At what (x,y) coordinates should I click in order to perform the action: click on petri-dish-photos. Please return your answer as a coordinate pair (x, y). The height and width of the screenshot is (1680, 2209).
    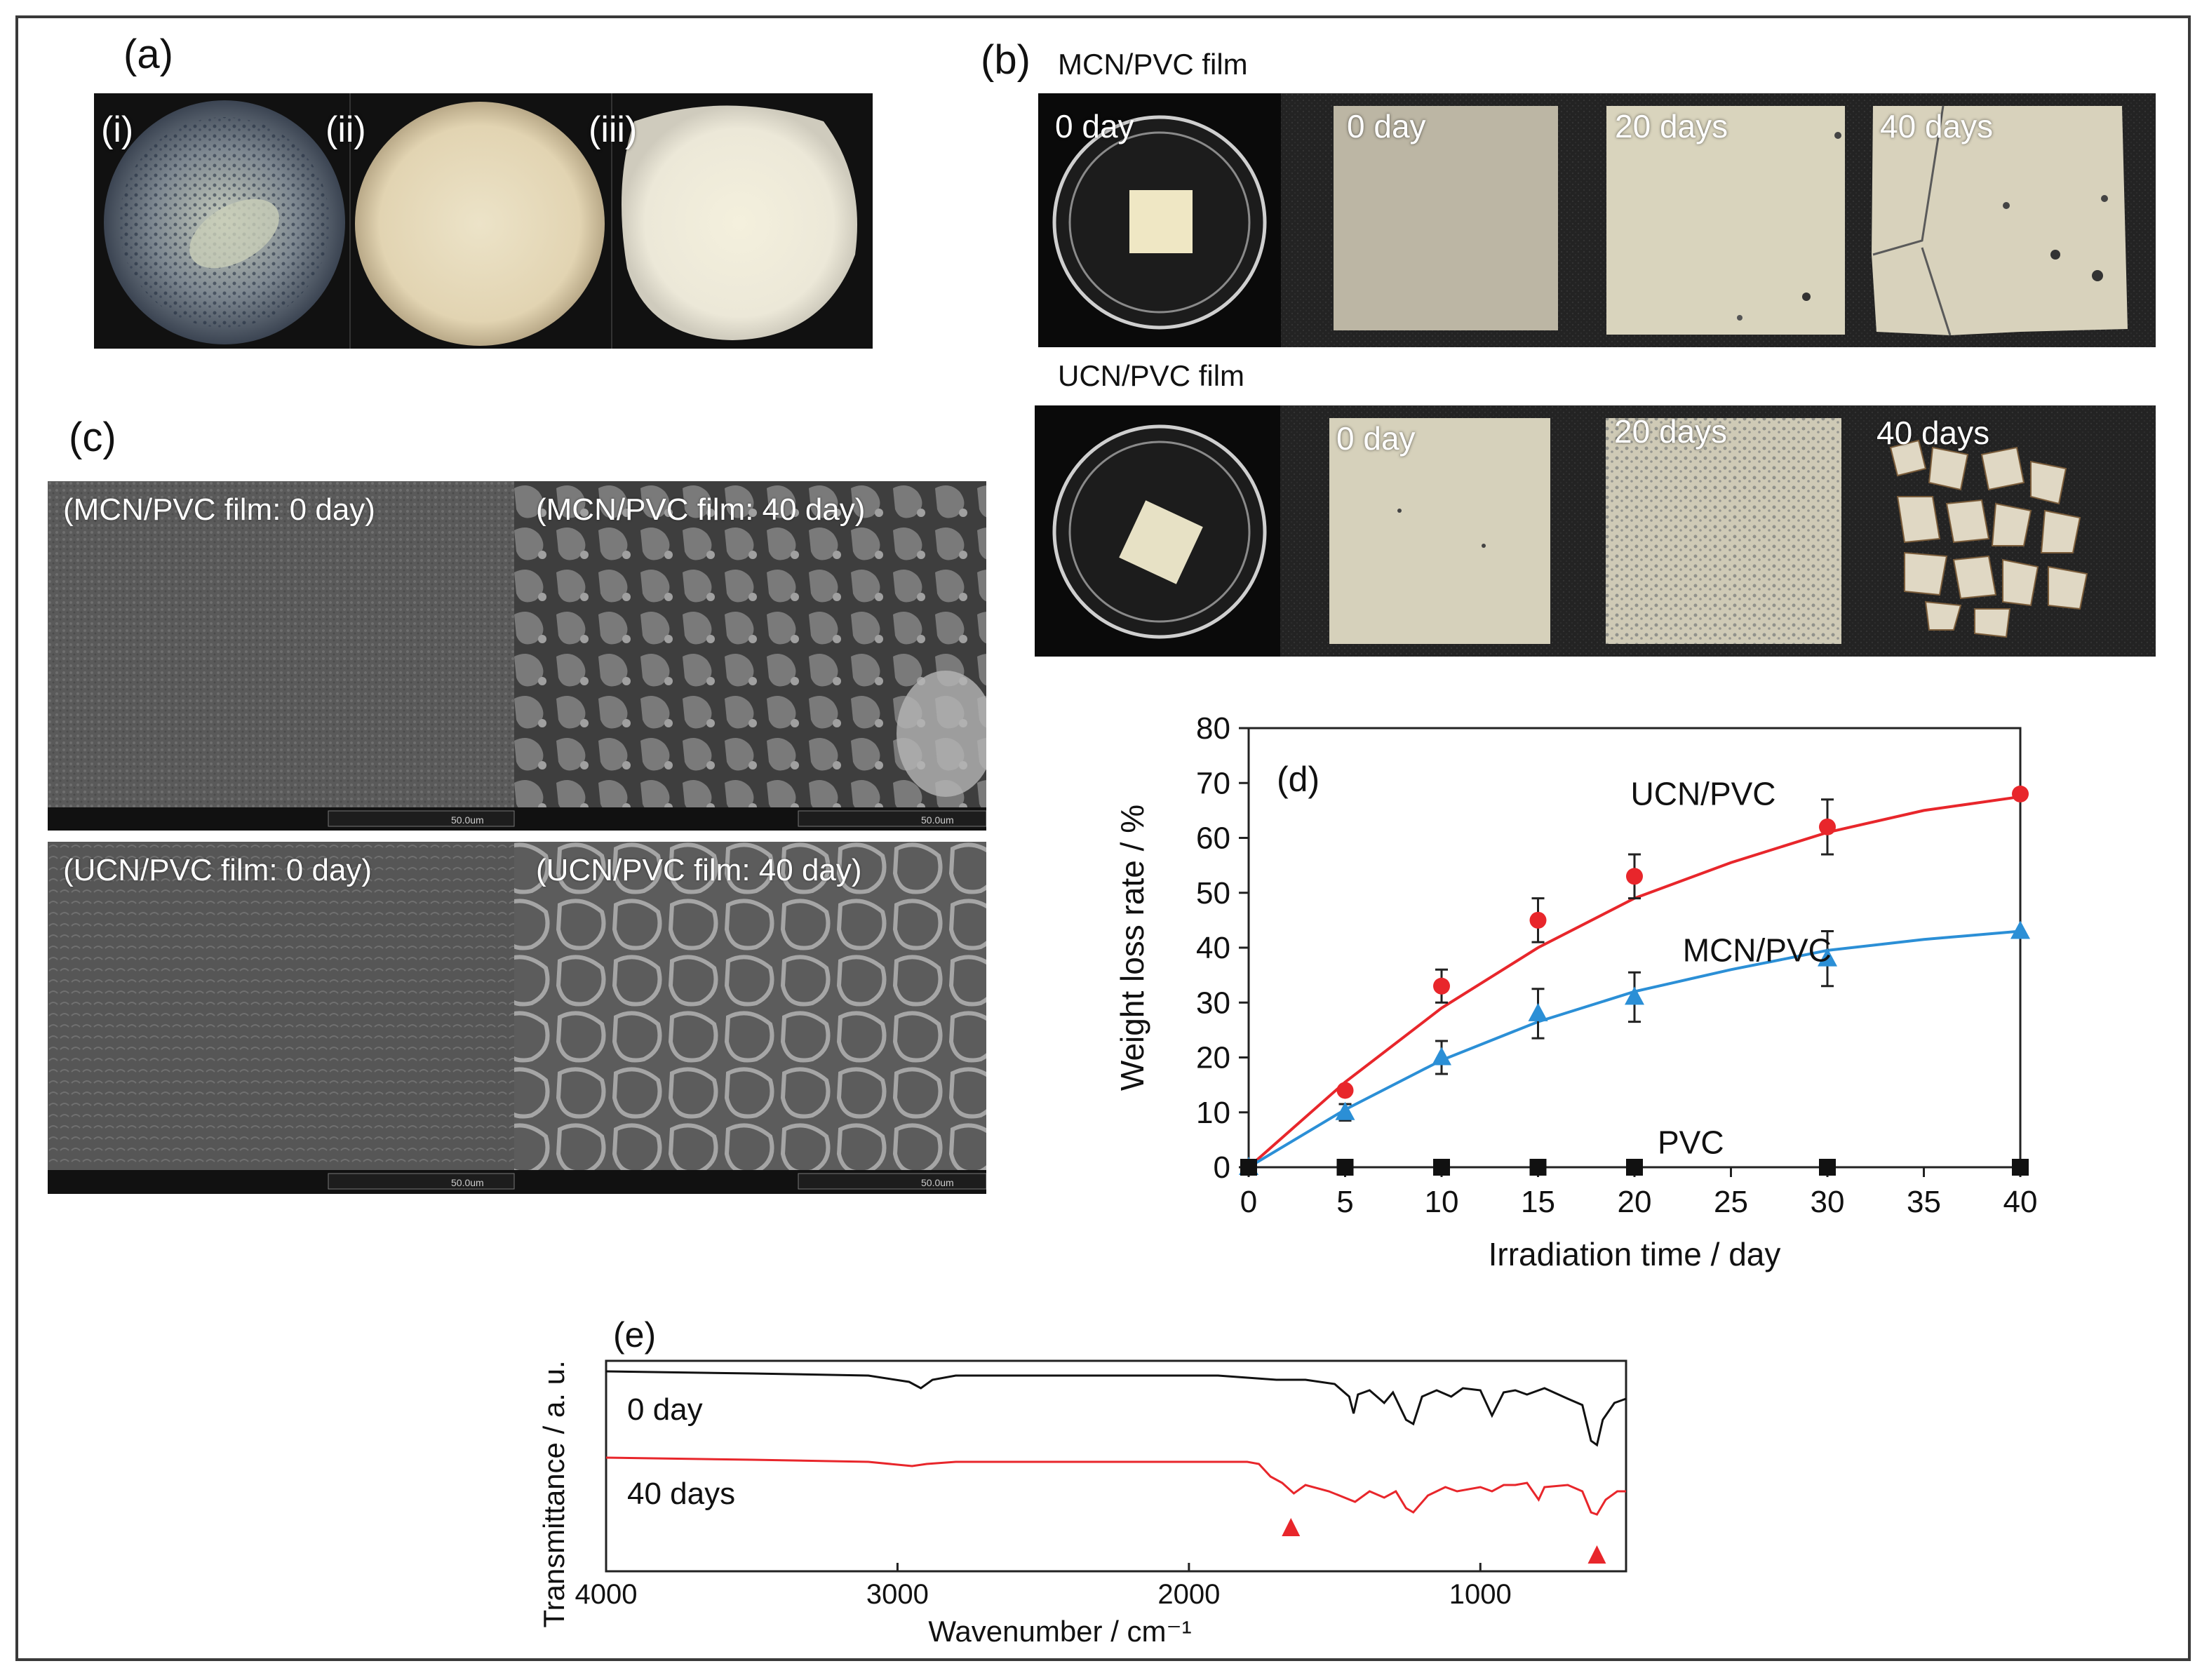
    Looking at the image, I should click on (483, 221).